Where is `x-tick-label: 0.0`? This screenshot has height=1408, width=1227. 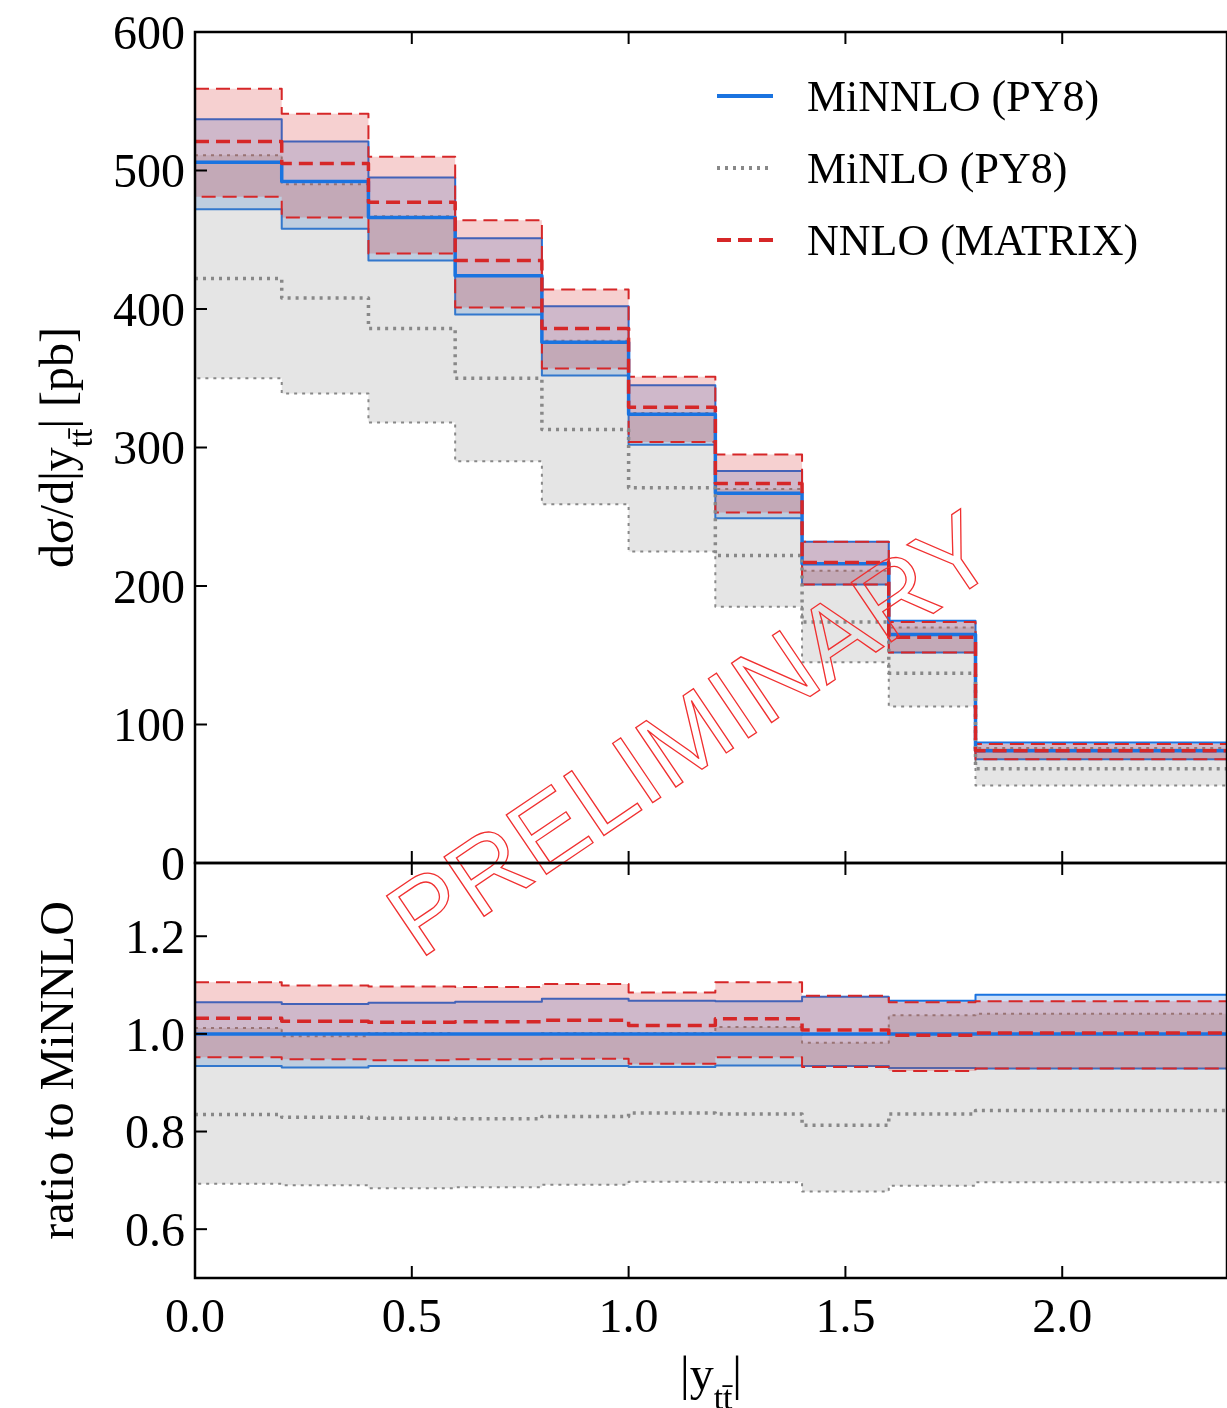
x-tick-label: 0.0 is located at coordinates (195, 1315).